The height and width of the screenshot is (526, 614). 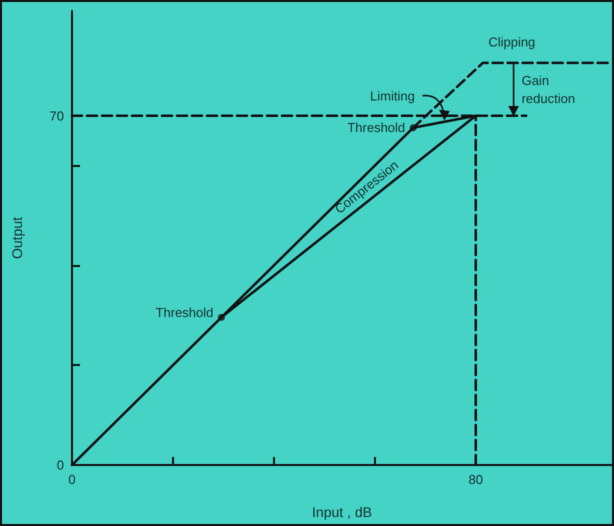 I want to click on x-tick-label: 80, so click(x=475, y=479).